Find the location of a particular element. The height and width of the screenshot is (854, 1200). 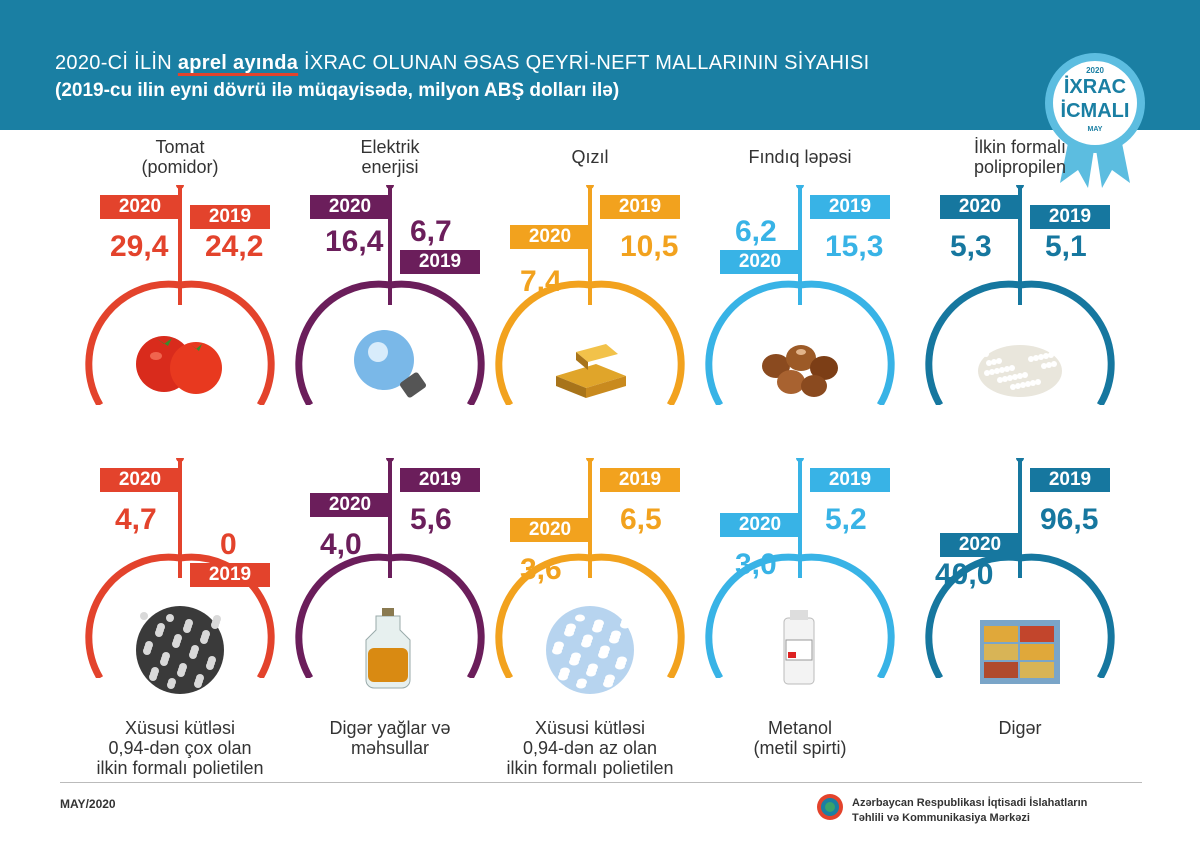

footer-divider is located at coordinates (601, 782).